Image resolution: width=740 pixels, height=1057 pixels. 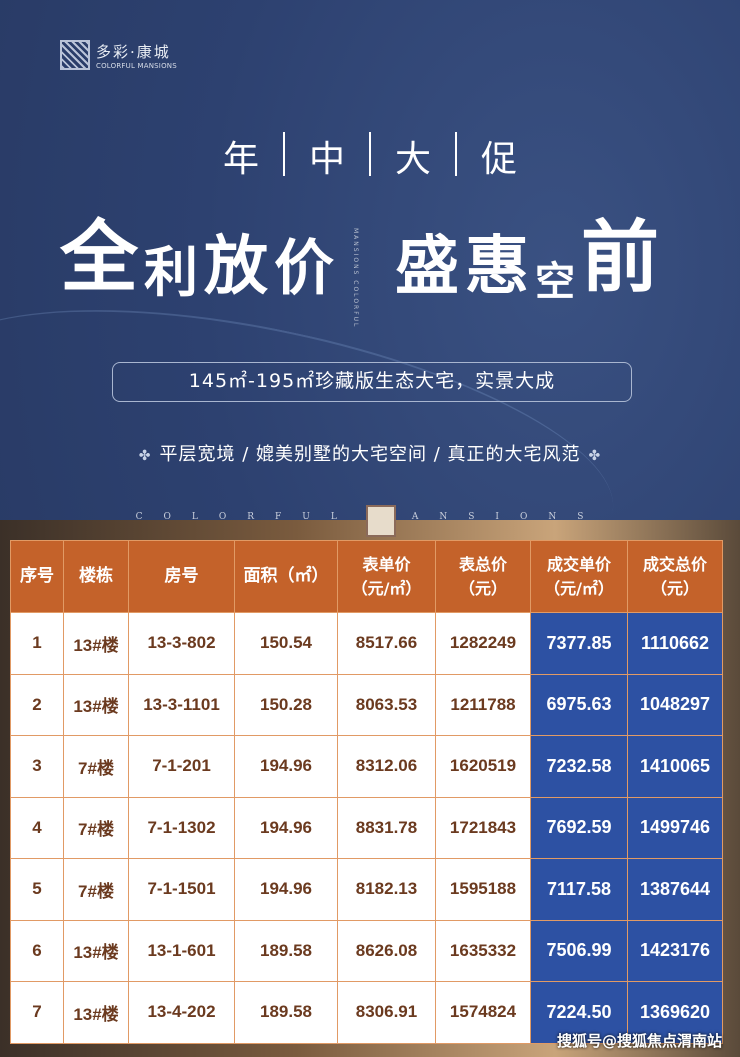 I want to click on headline-char: 促, so click(x=499, y=159).